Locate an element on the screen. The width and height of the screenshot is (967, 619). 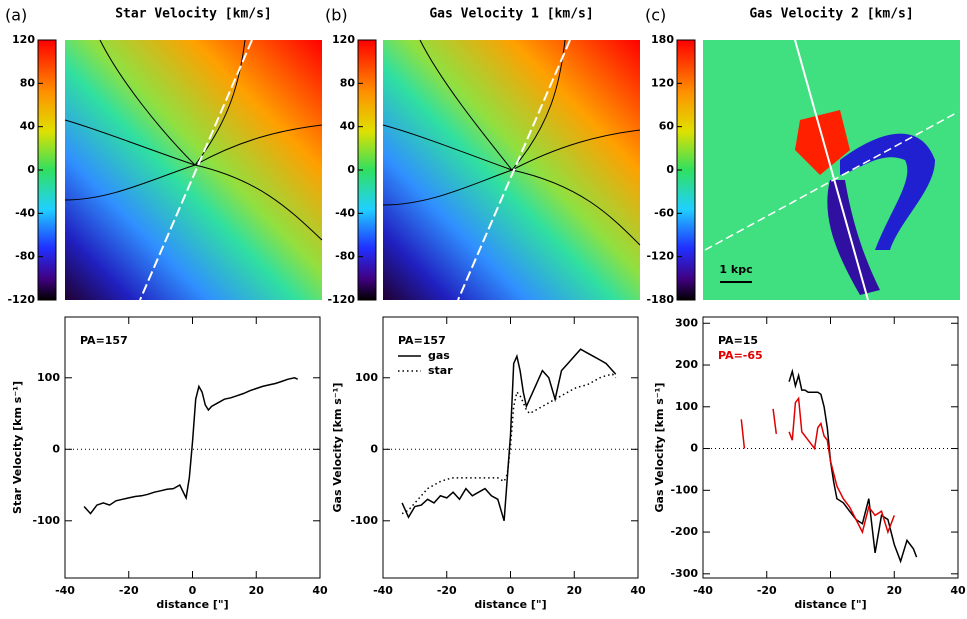
y-tick-label: -300 is located at coordinates (684, 573).